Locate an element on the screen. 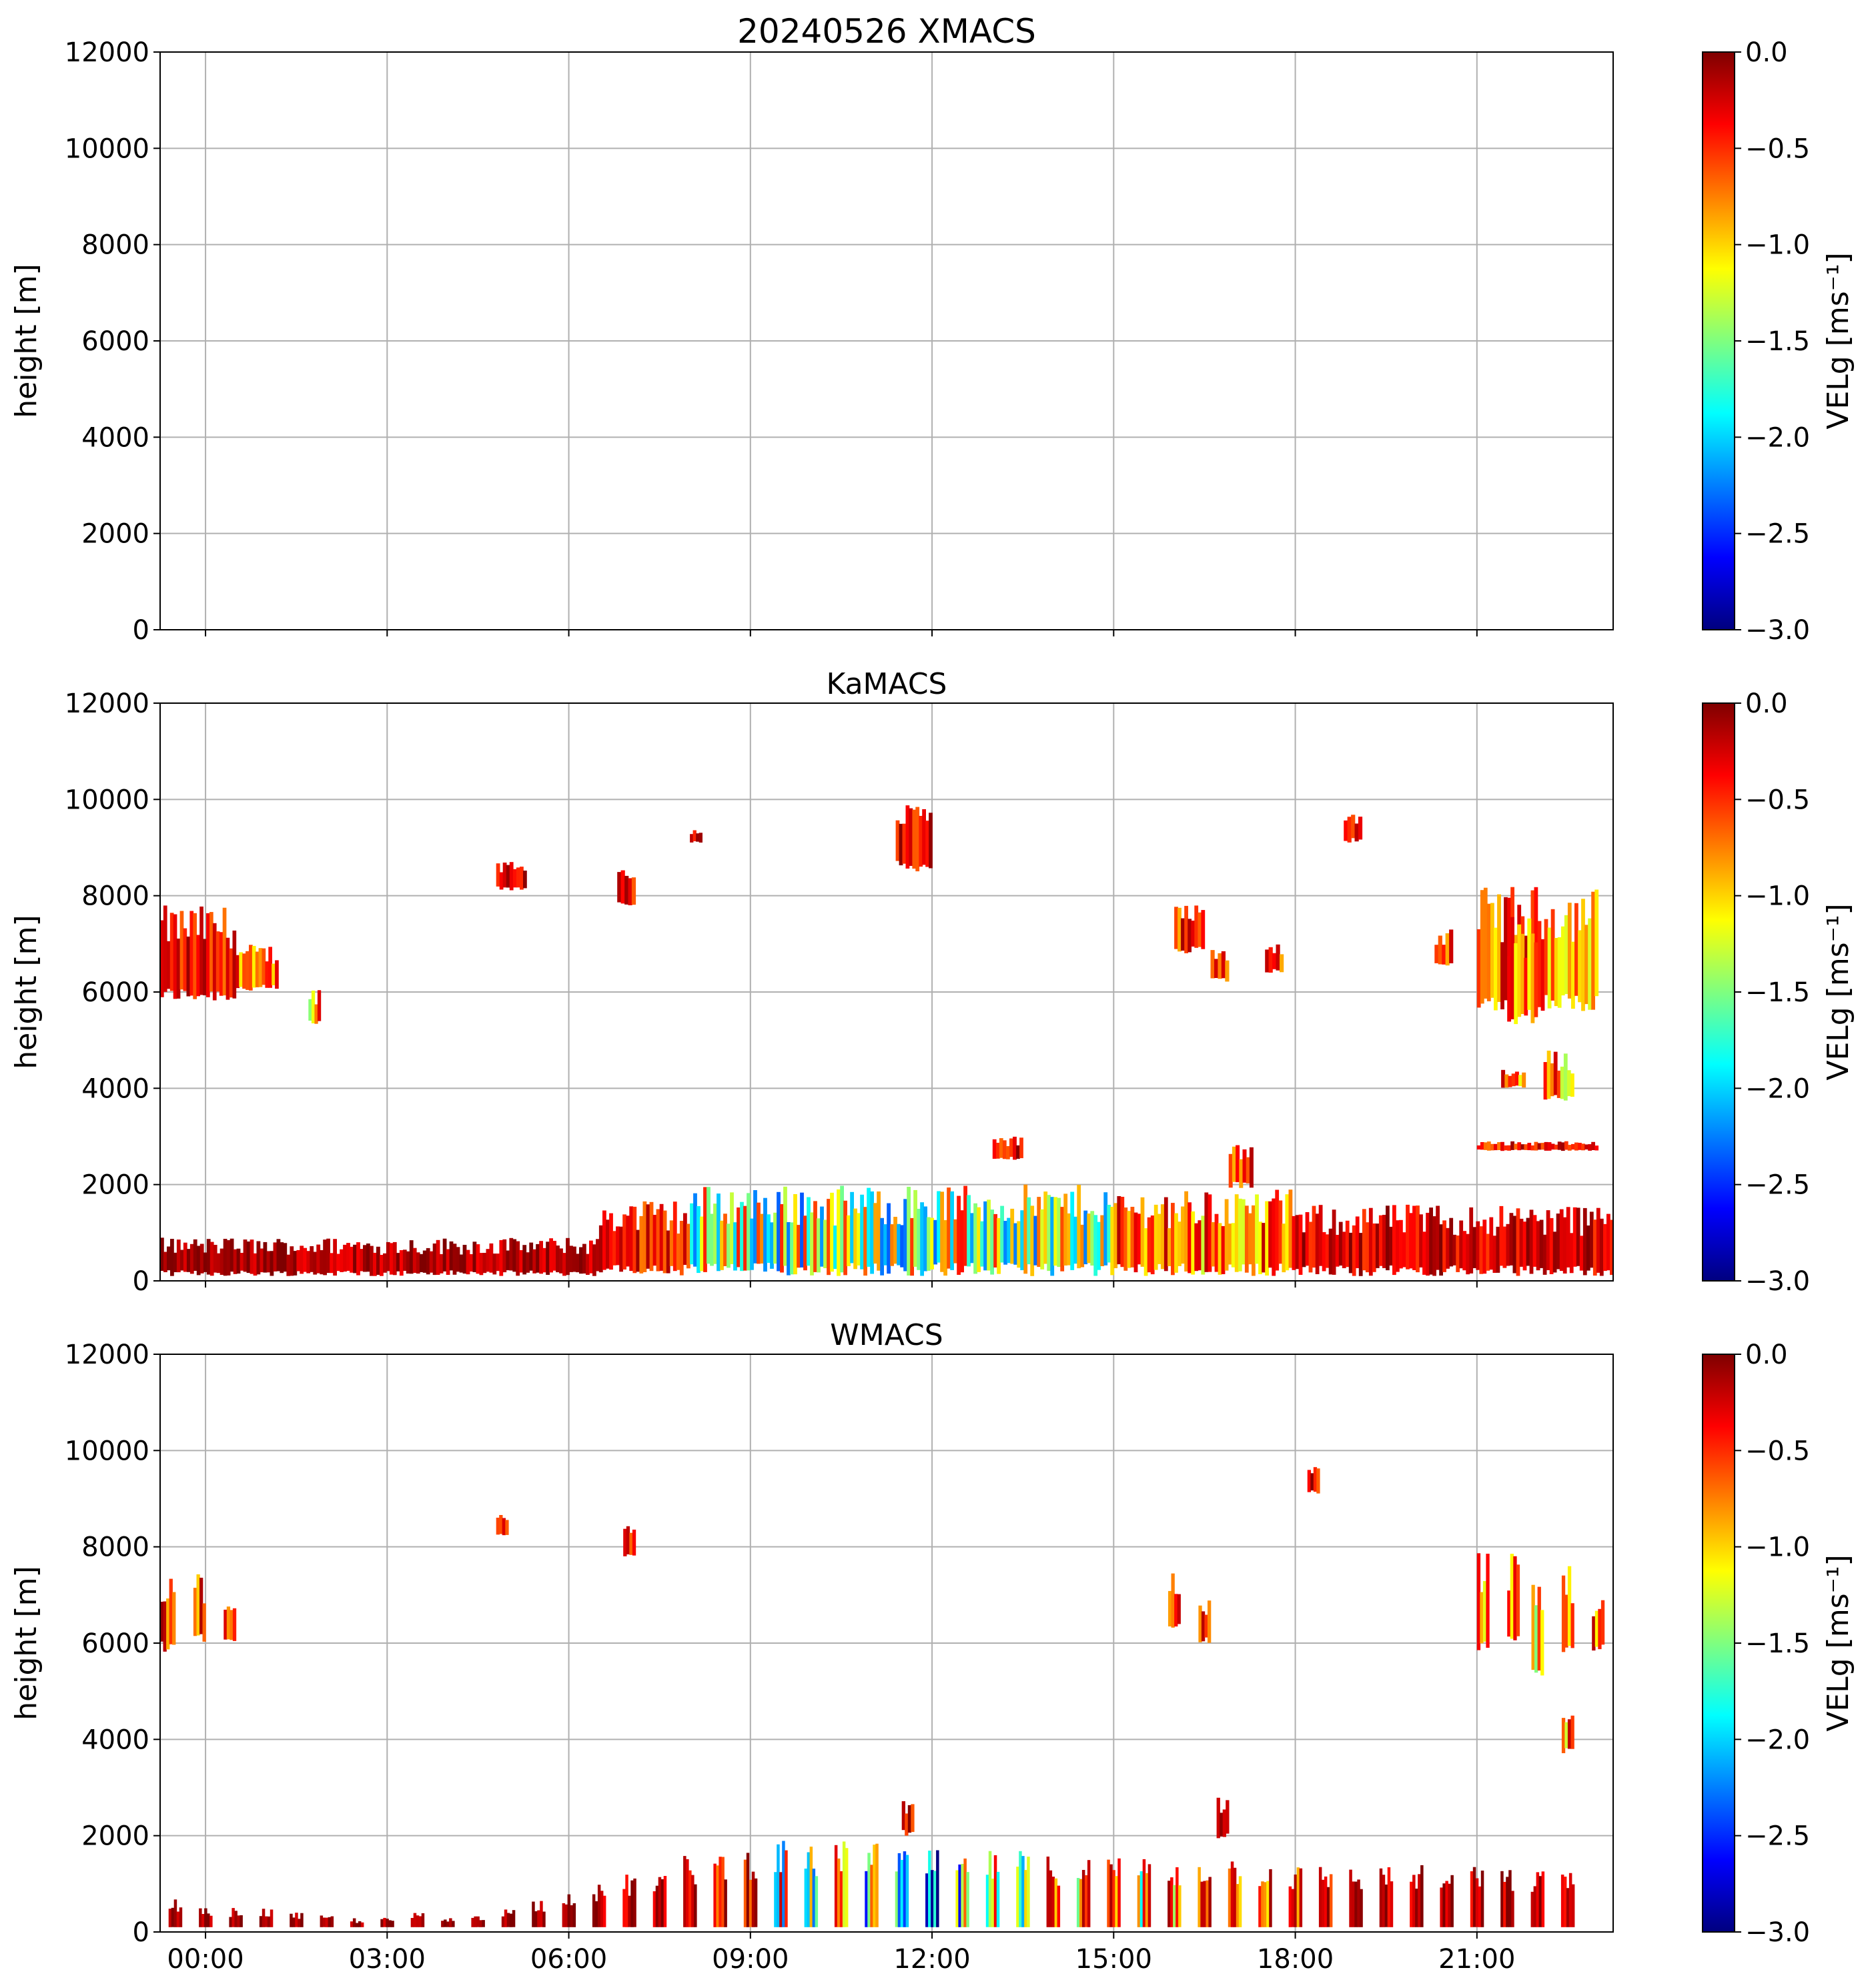 The width and height of the screenshot is (1876, 1988). y-tick-label: 0 is located at coordinates (141, 1932).